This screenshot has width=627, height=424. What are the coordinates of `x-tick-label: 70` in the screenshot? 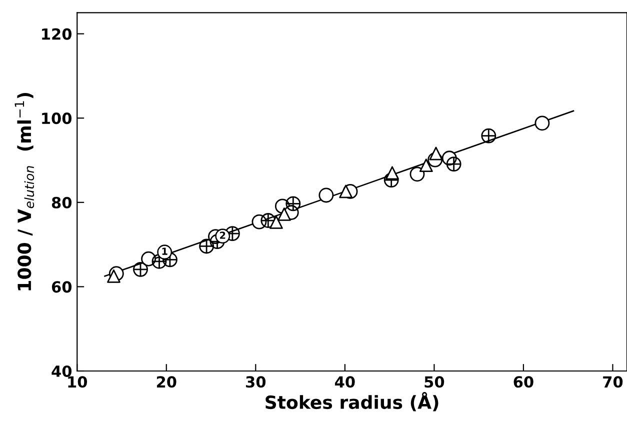 It's located at (613, 382).